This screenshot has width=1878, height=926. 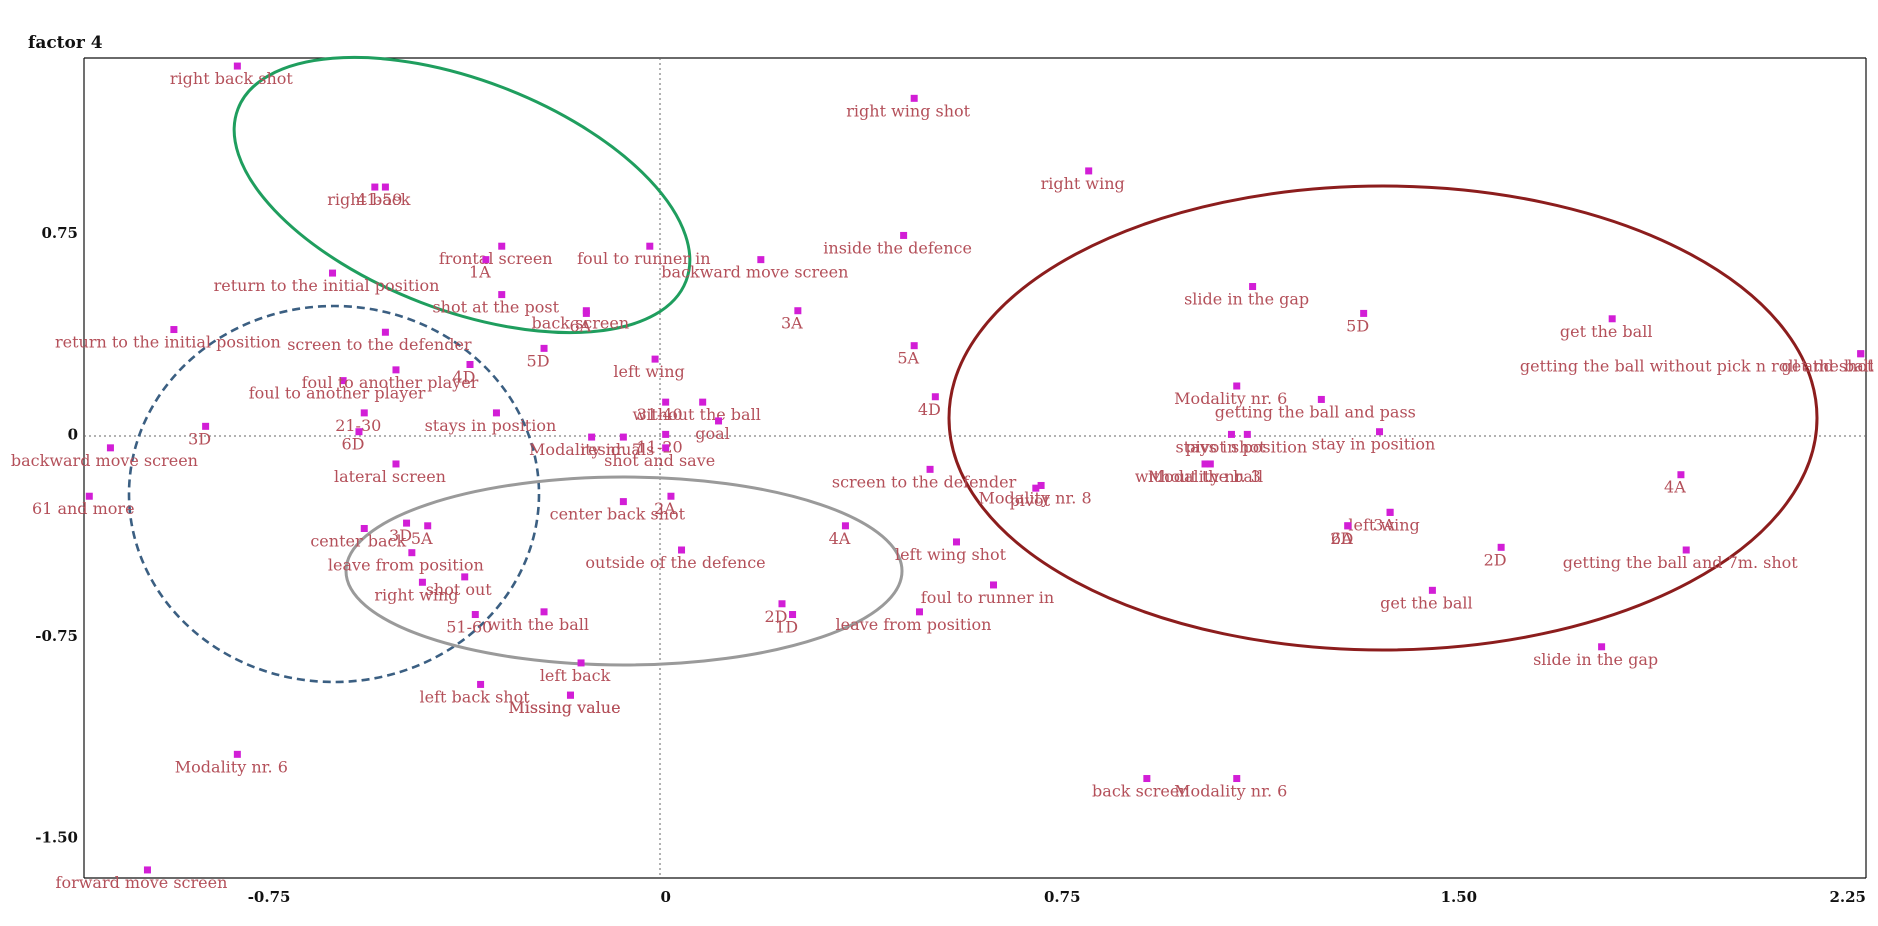 I want to click on data-point-label: left wing, so click(x=1383, y=524).